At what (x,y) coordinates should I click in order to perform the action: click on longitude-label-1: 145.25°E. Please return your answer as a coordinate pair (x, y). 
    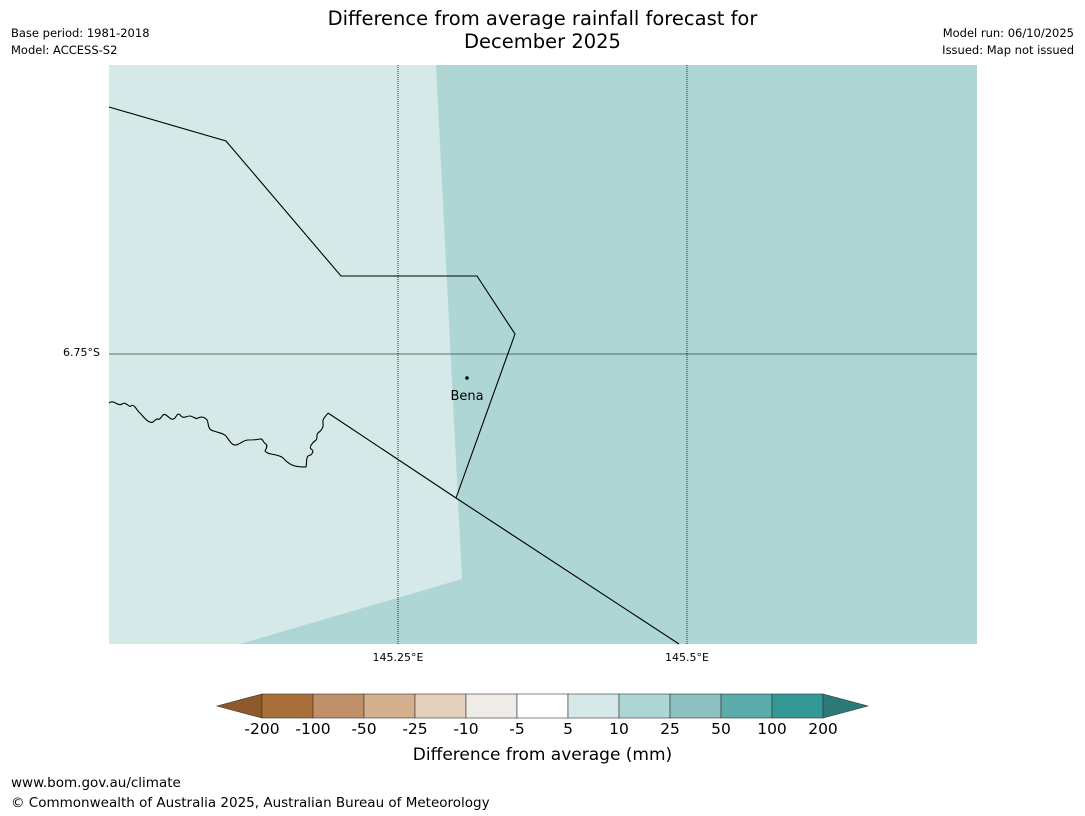
    Looking at the image, I should click on (398, 657).